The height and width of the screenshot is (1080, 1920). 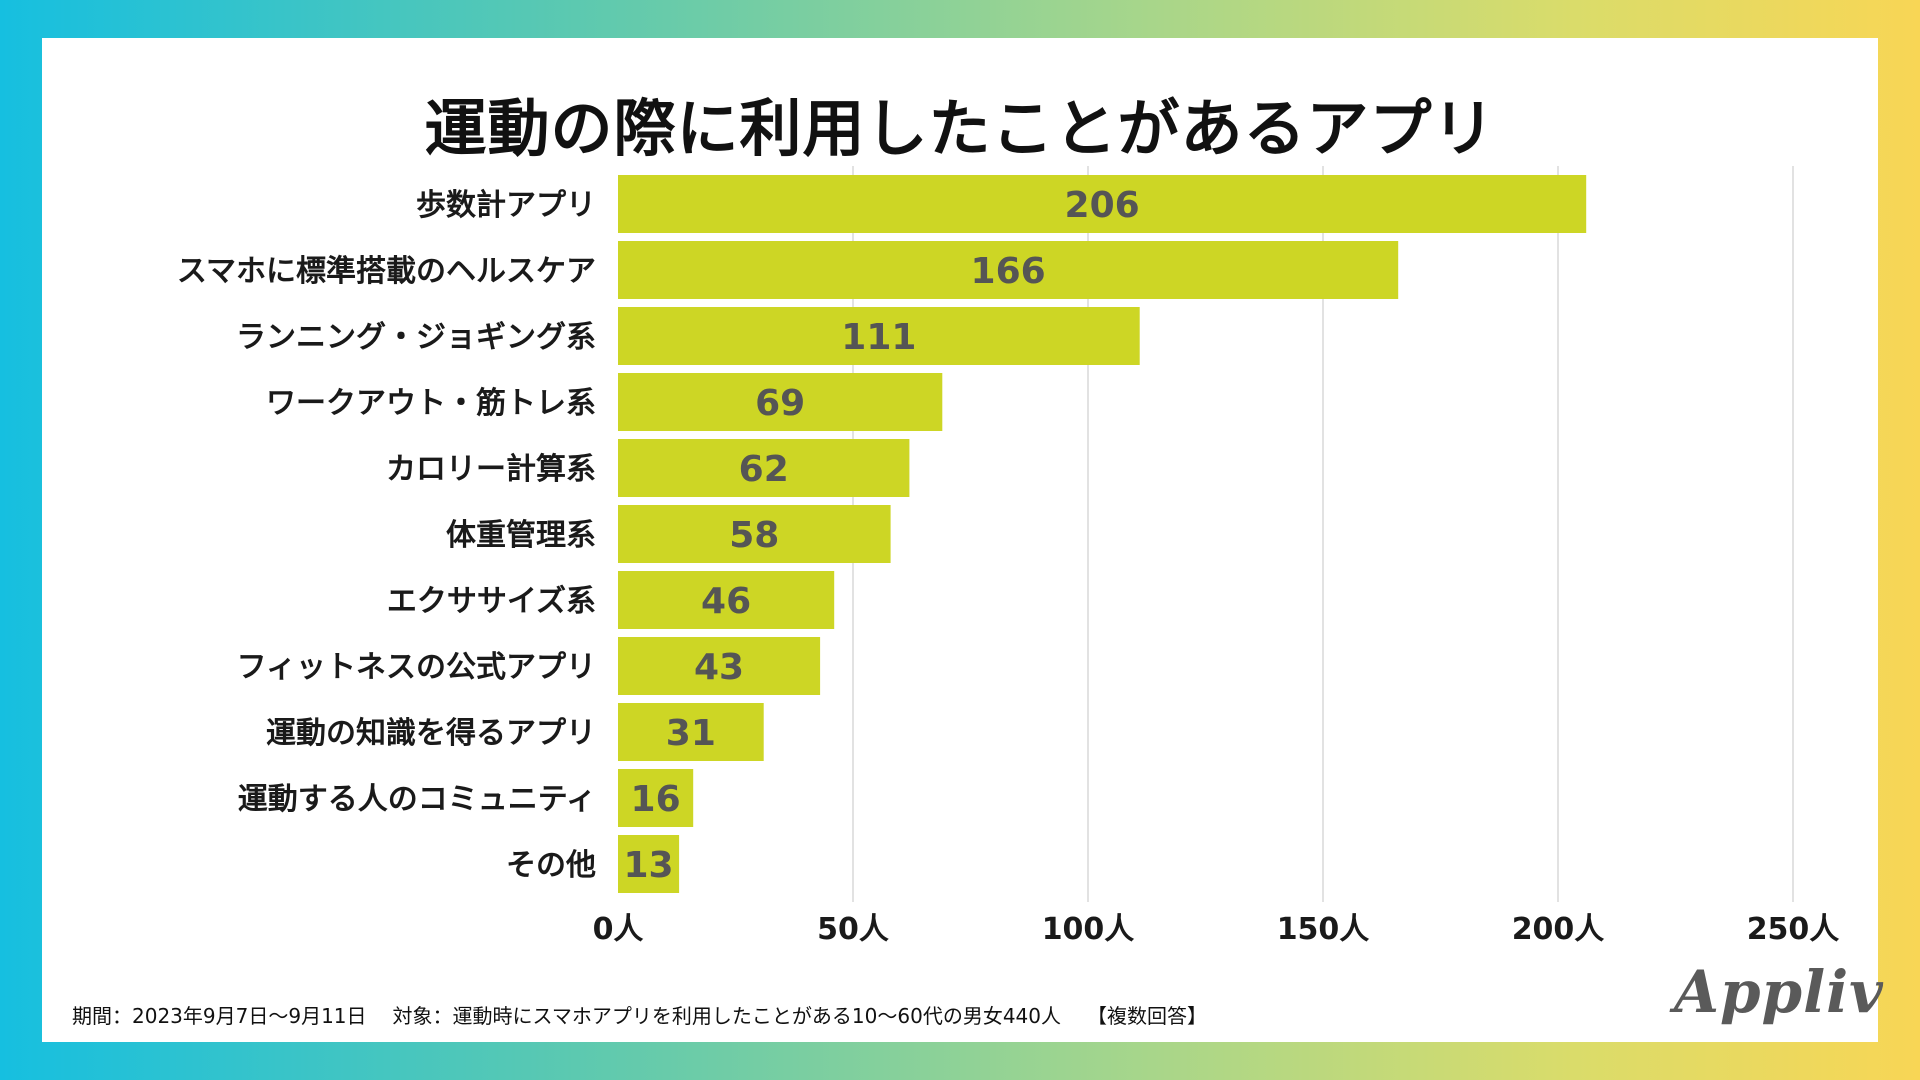 I want to click on category-label: エクササイズ系, so click(x=491, y=601).